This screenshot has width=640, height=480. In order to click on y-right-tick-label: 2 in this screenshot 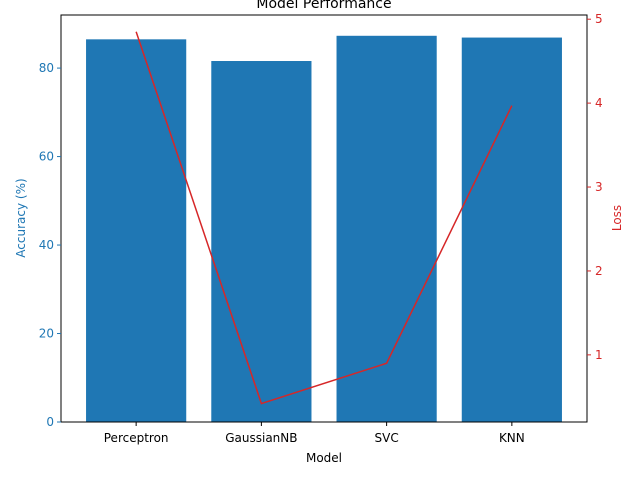, I will do `click(599, 271)`.